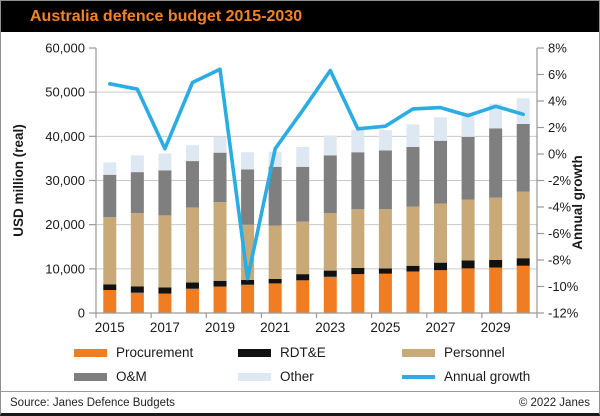  I want to click on y2-tick-label: -6%, so click(560, 233).